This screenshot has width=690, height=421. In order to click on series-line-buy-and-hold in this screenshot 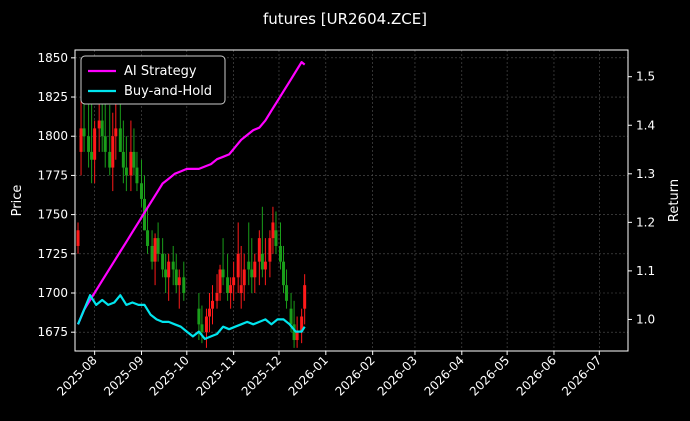, I will do `click(191, 317)`.